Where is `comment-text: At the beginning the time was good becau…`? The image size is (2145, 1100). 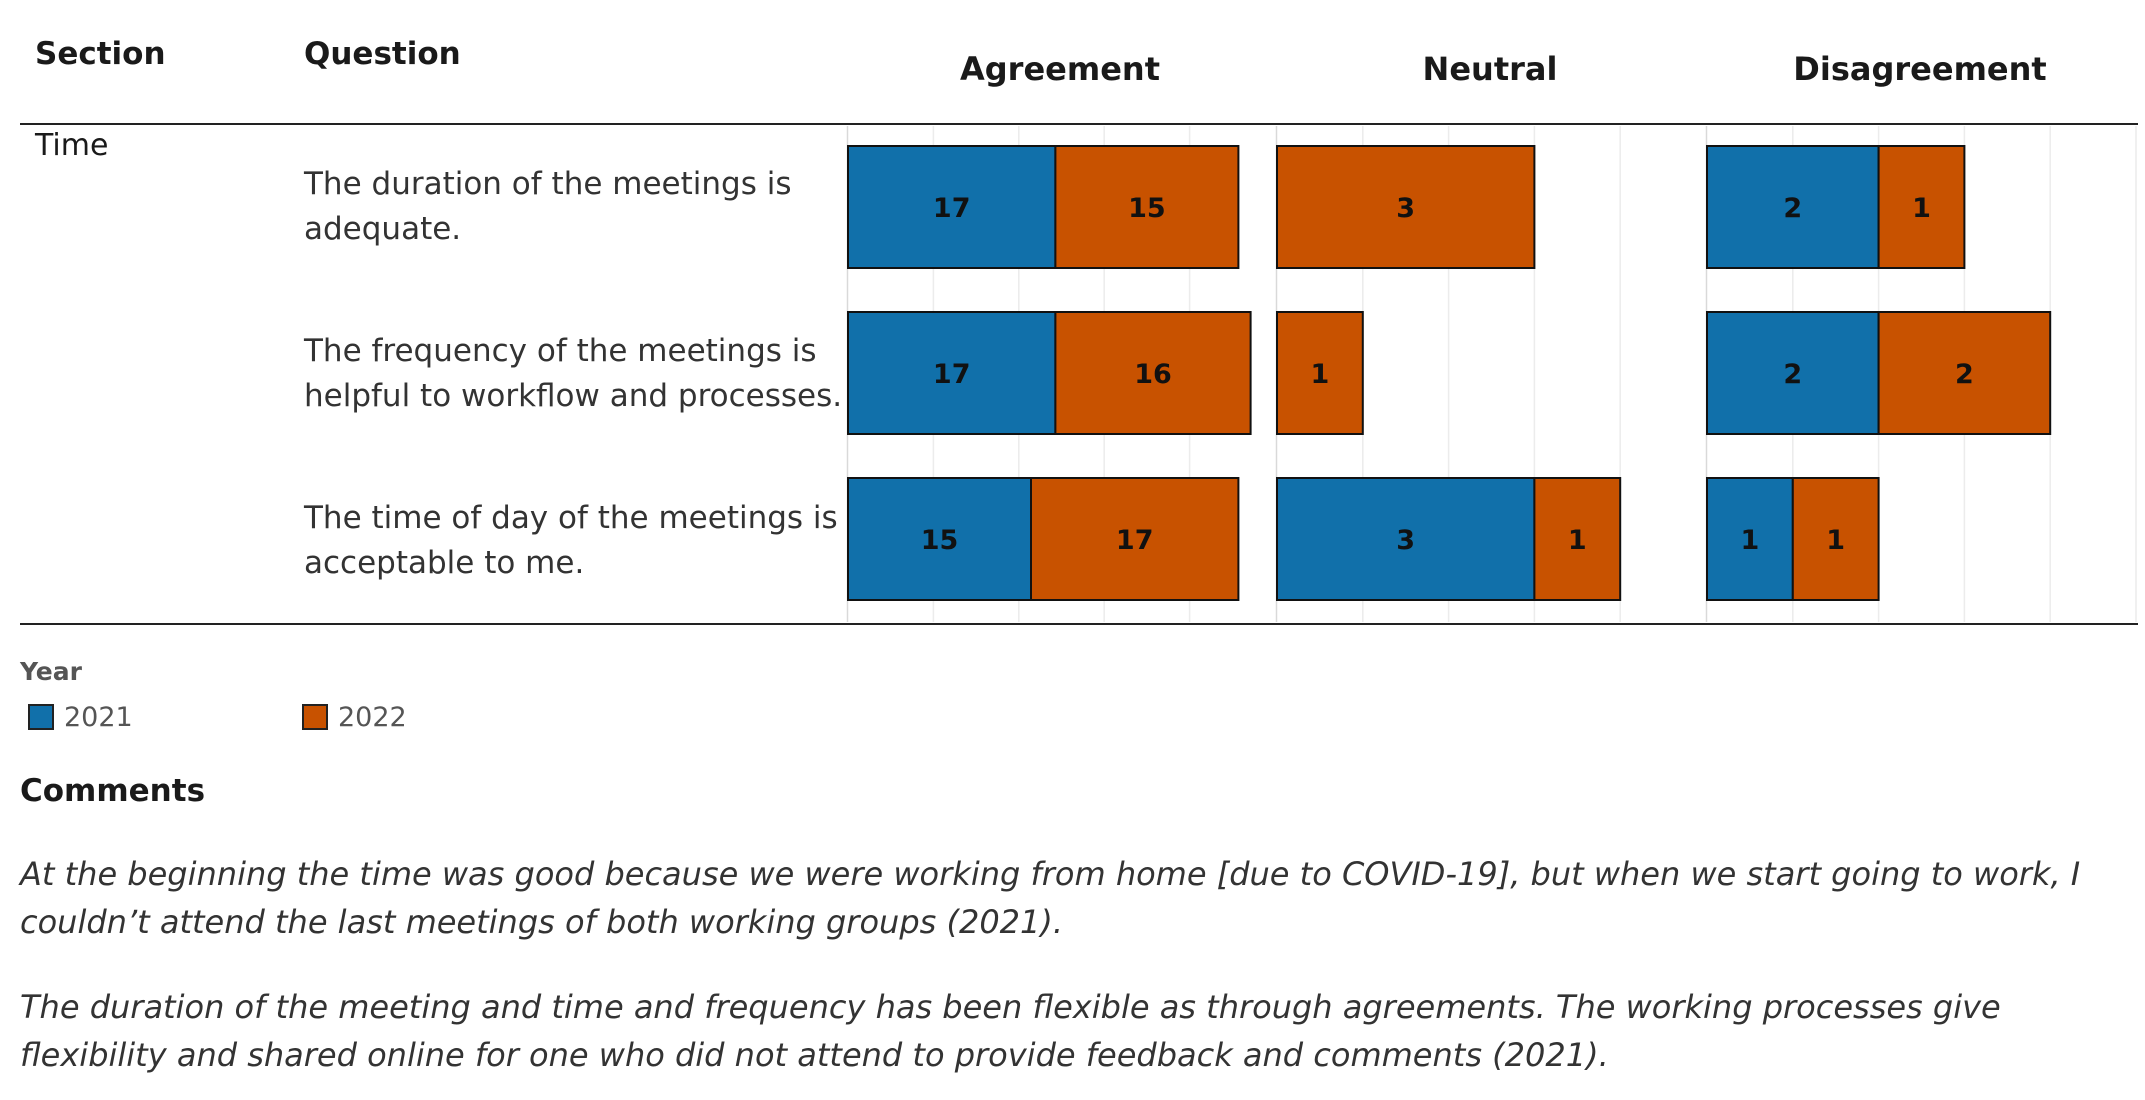 comment-text: At the beginning the time was good becau… is located at coordinates (1050, 898).